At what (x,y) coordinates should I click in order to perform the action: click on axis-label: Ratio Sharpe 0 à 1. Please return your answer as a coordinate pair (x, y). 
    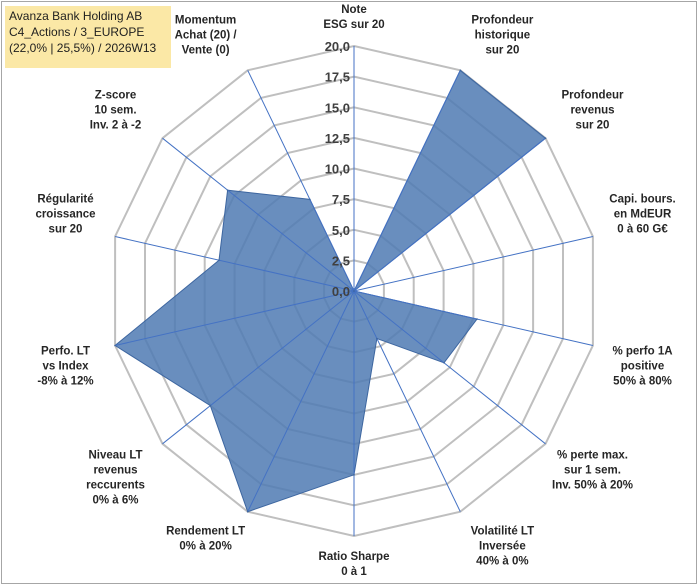
    Looking at the image, I should click on (354, 564).